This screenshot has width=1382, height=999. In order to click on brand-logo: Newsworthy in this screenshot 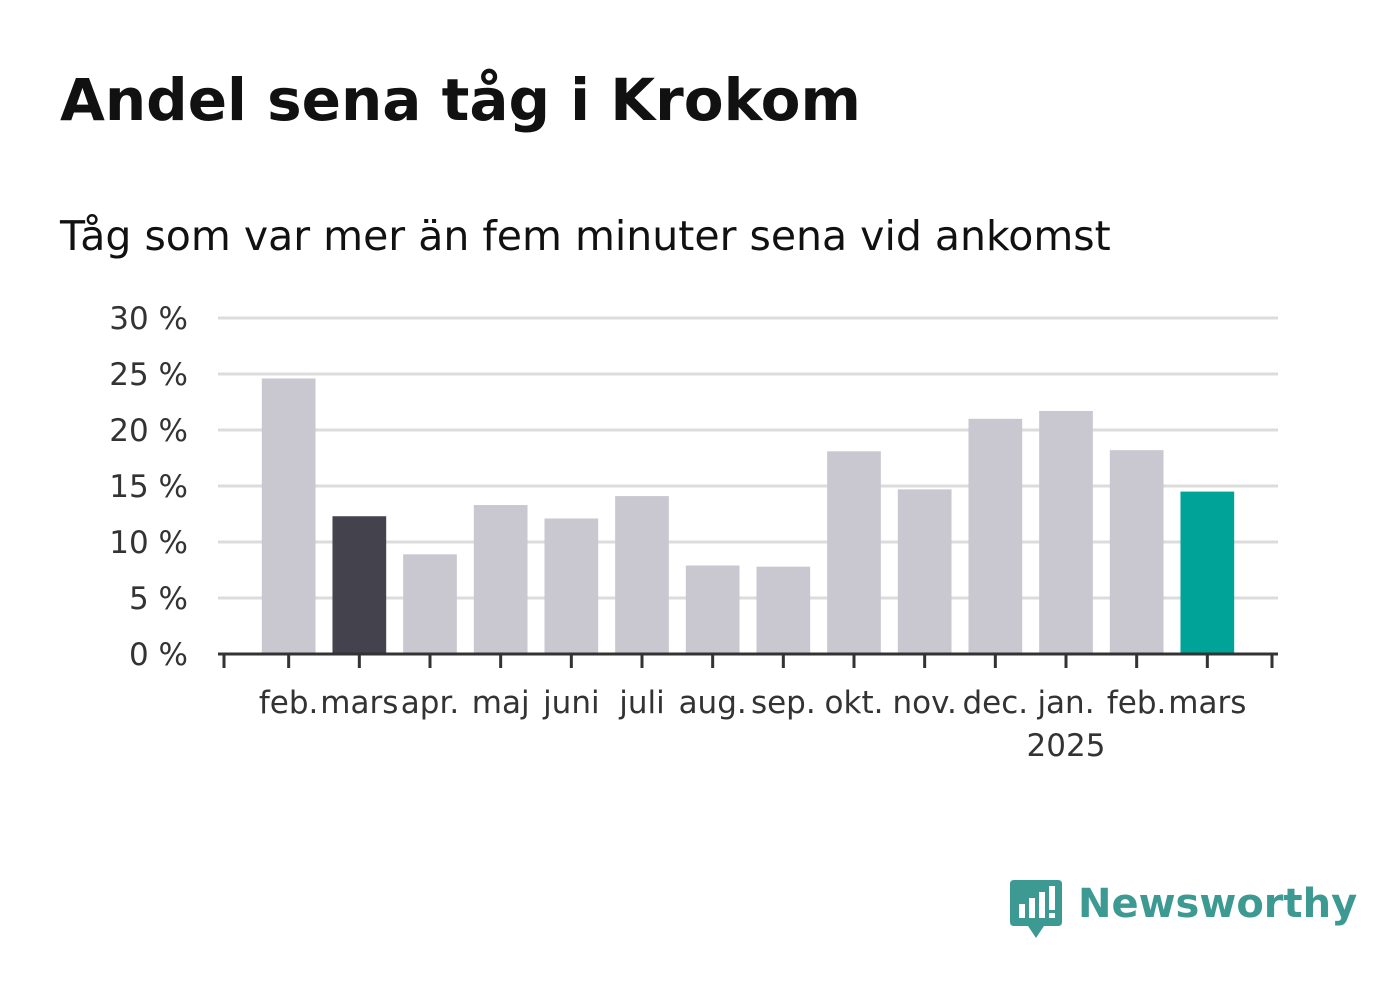, I will do `click(1183, 911)`.